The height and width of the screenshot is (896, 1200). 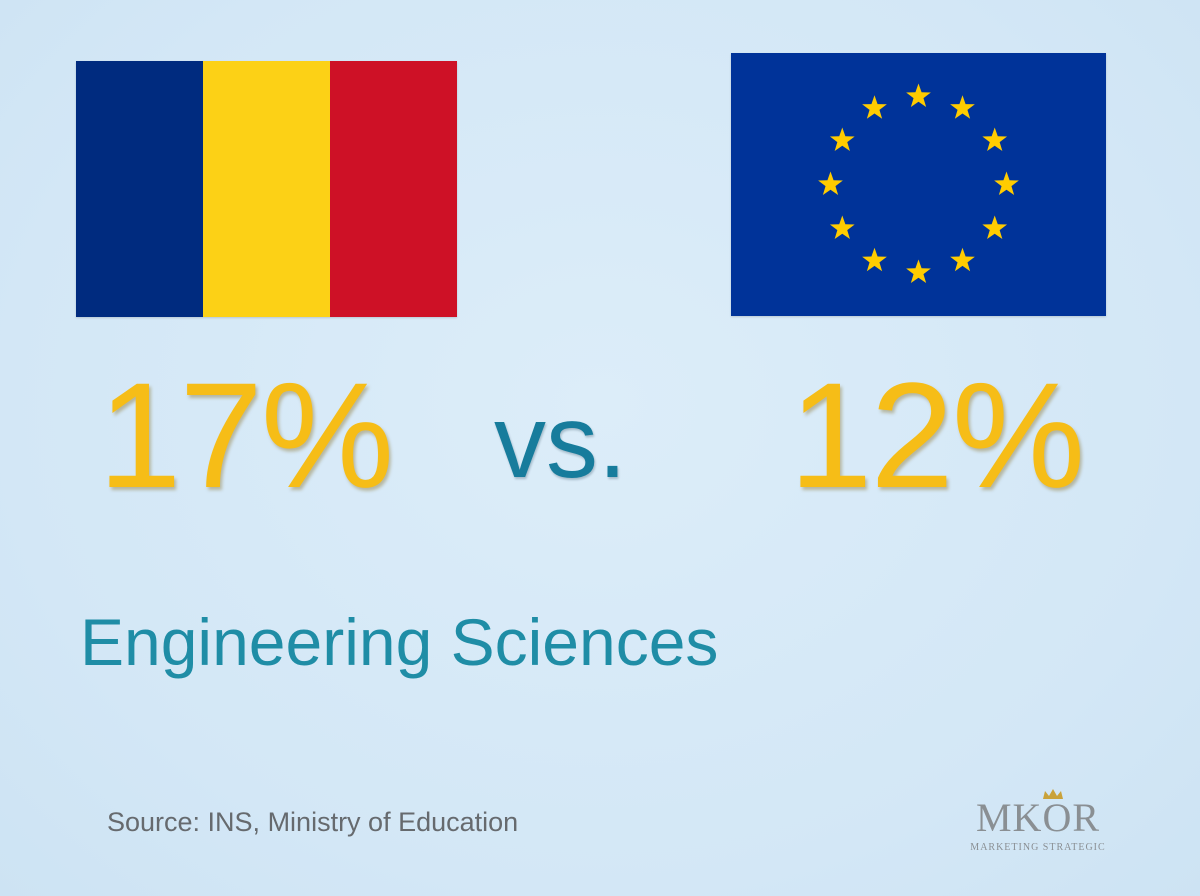 I want to click on flag-stripe-yellow, so click(x=266, y=189).